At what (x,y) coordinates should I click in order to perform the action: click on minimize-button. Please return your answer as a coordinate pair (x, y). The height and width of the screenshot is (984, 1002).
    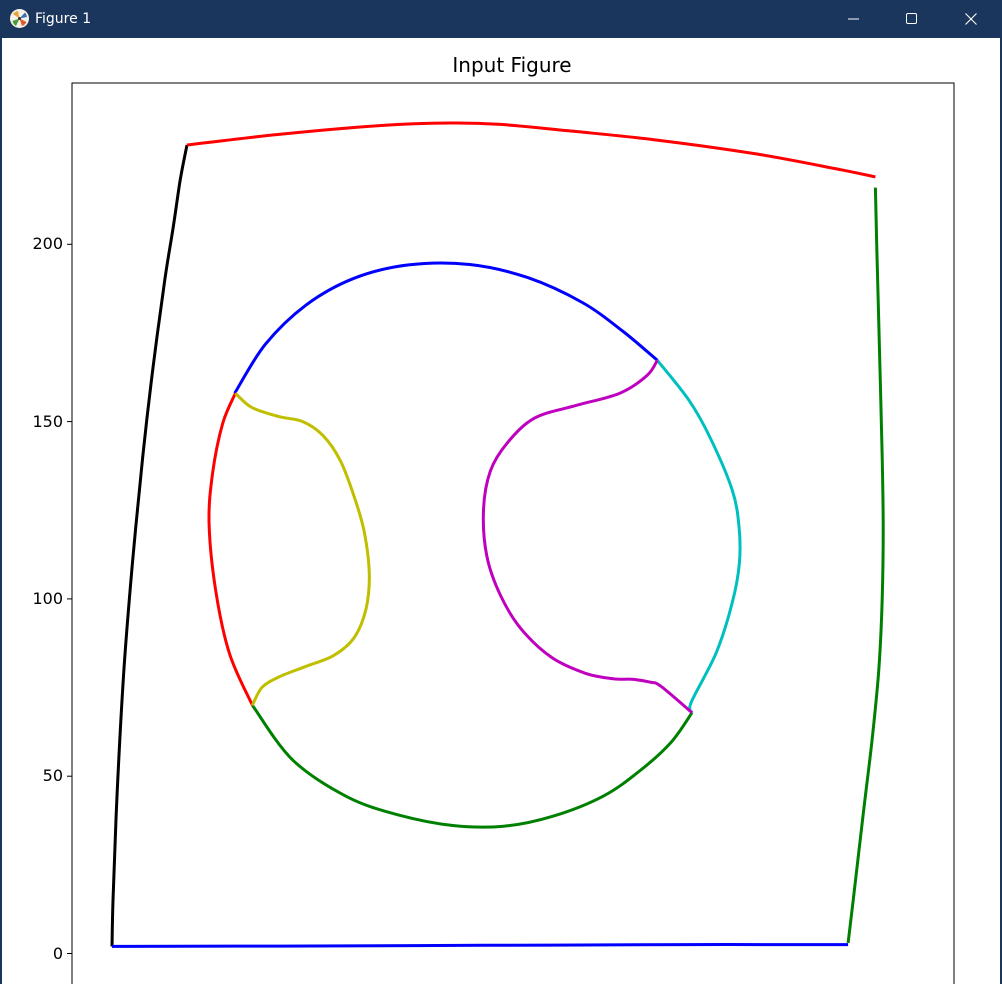
    Looking at the image, I should click on (854, 19).